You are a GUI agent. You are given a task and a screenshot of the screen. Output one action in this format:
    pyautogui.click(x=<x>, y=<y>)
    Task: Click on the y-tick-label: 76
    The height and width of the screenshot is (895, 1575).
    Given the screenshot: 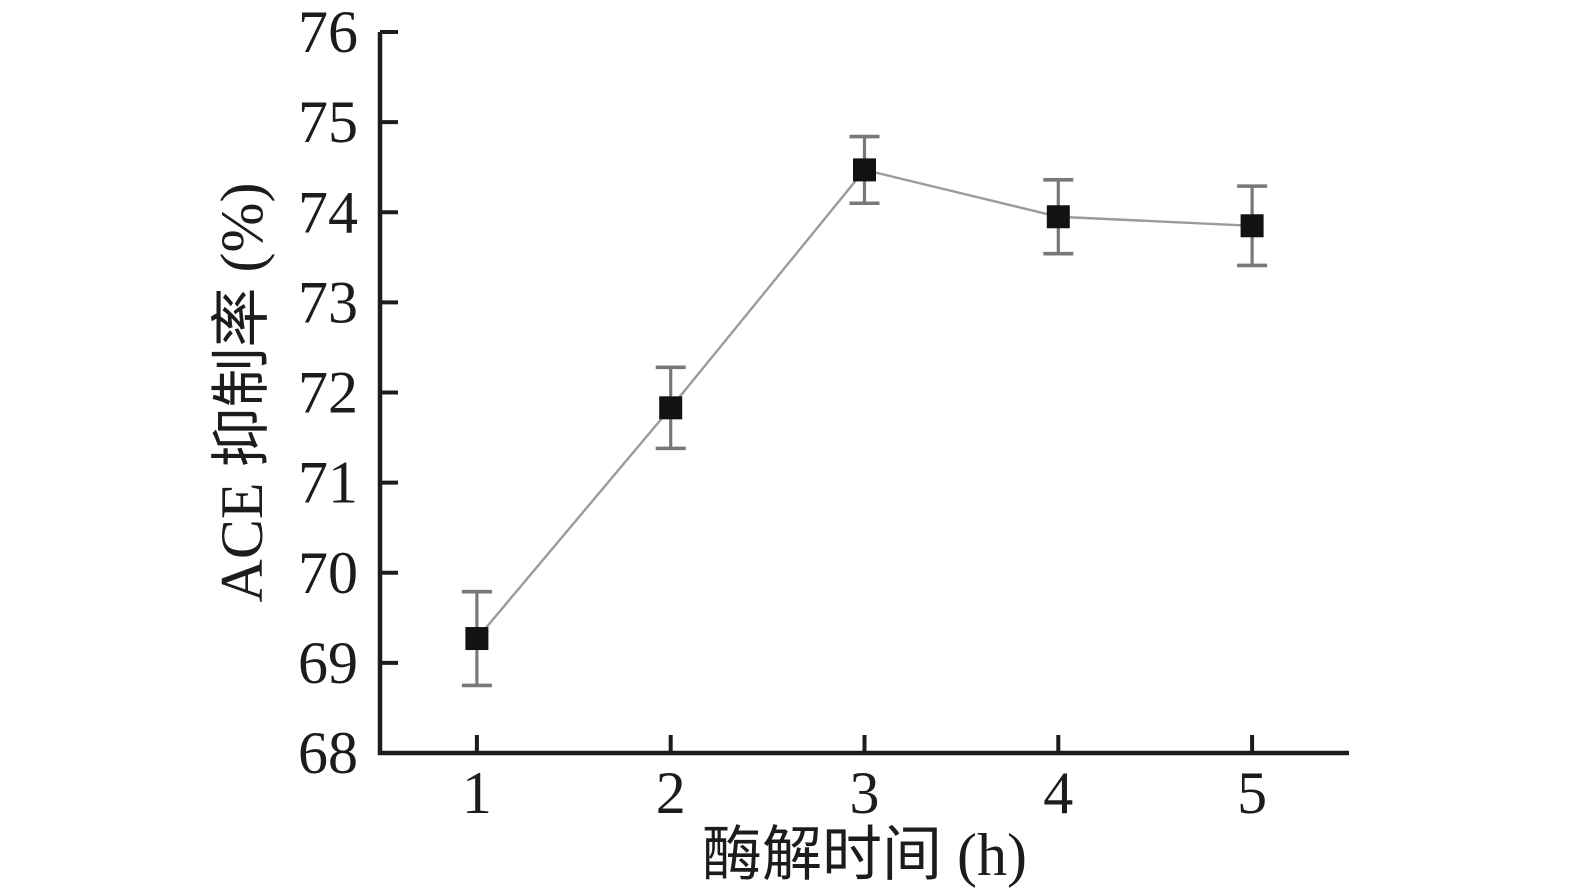 What is the action you would take?
    pyautogui.click(x=328, y=32)
    